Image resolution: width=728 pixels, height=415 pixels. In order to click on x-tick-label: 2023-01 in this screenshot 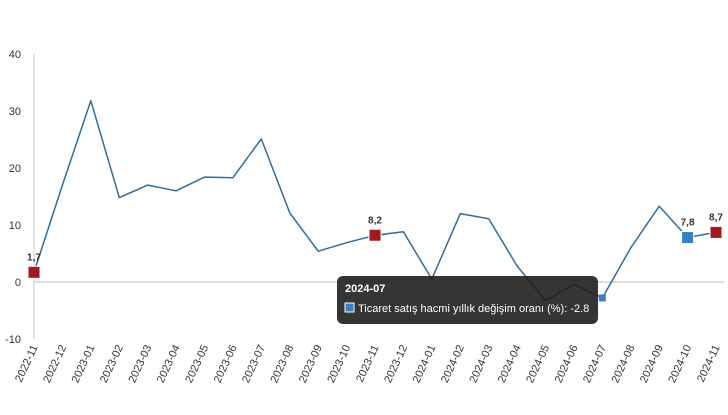, I will do `click(84, 364)`.